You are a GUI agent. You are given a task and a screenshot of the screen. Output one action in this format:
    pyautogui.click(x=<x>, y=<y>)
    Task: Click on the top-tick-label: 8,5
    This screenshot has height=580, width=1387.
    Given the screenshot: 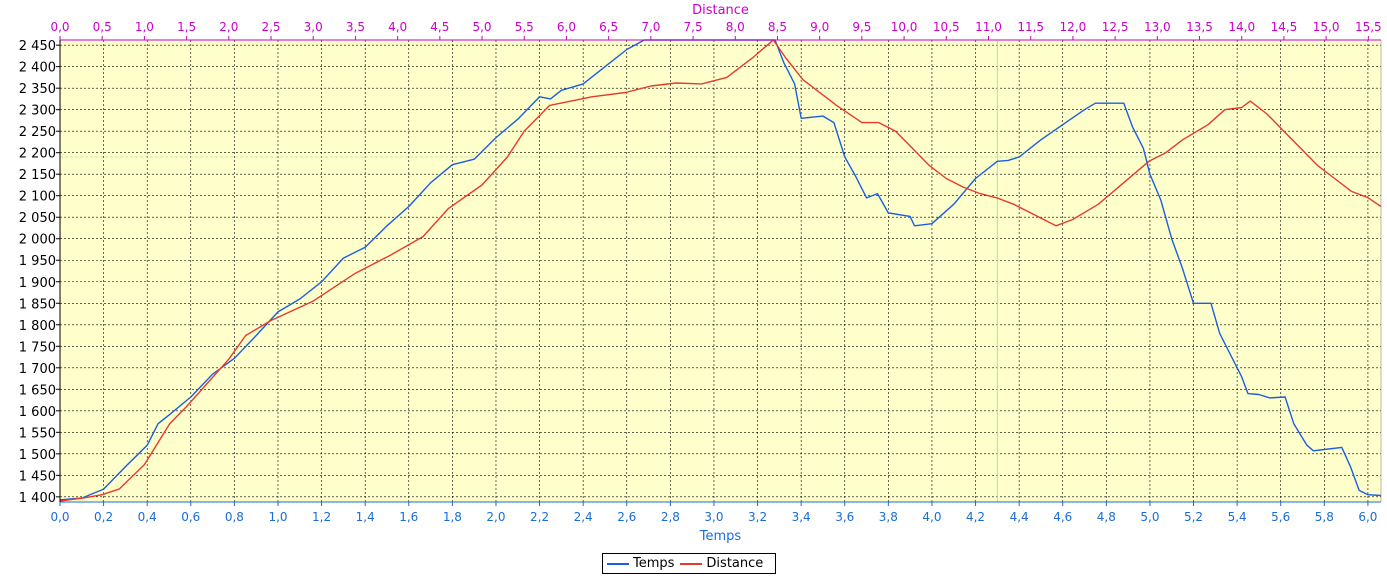 What is the action you would take?
    pyautogui.click(x=777, y=27)
    